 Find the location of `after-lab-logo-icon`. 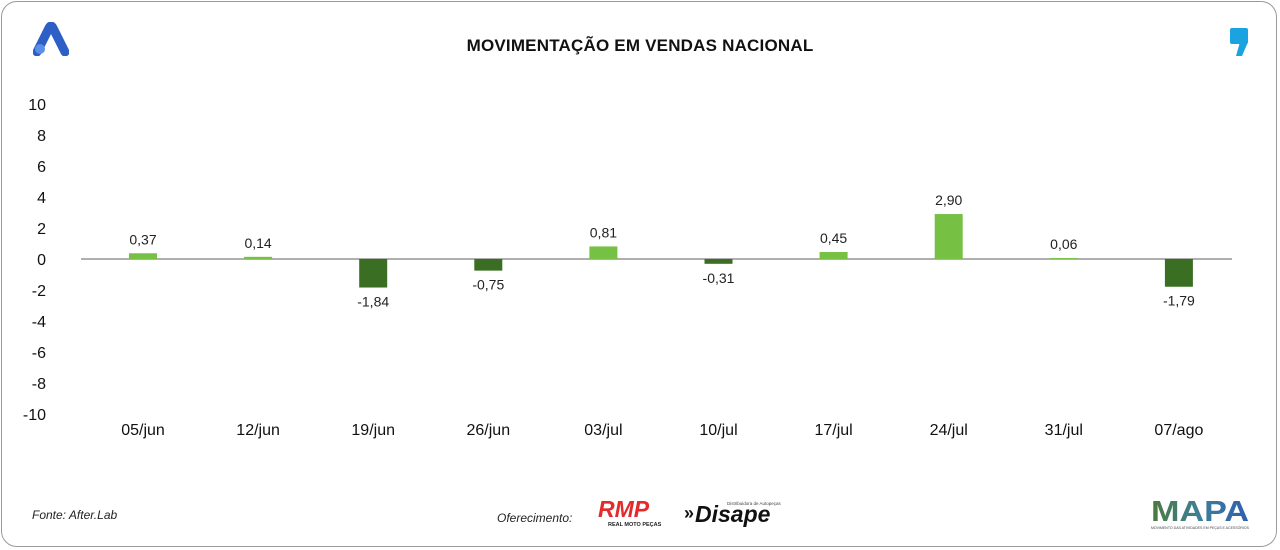

after-lab-logo-icon is located at coordinates (51, 41).